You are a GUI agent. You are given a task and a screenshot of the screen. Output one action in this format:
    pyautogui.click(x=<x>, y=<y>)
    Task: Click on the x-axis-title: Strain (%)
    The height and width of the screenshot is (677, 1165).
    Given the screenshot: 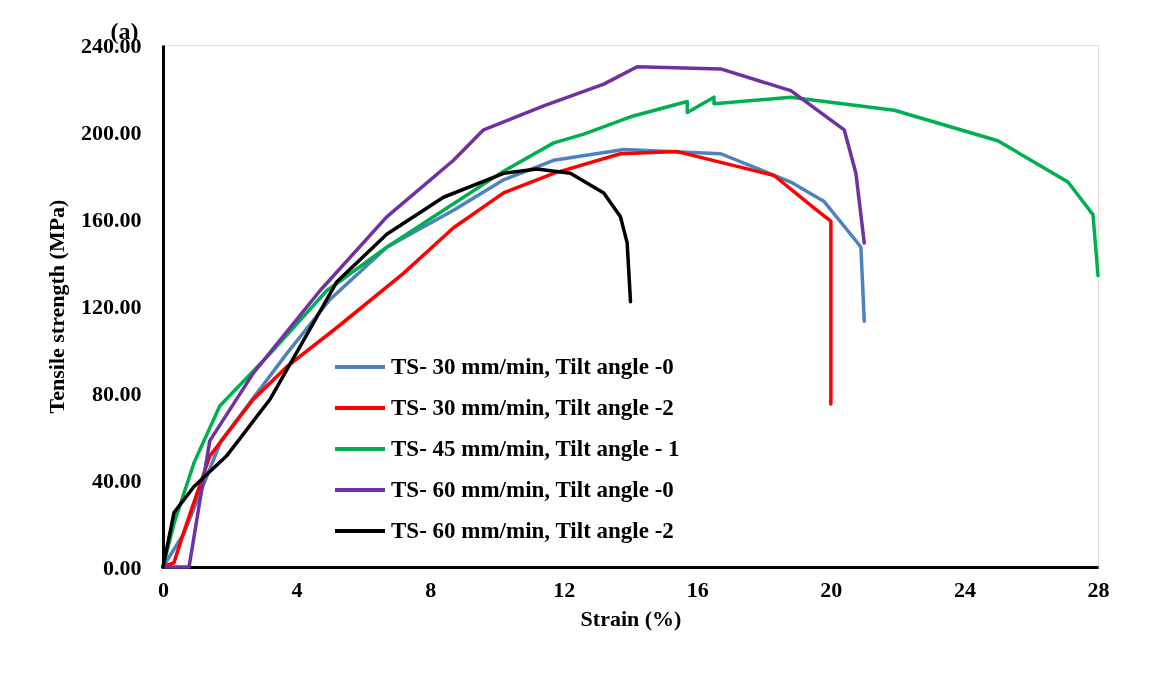 What is the action you would take?
    pyautogui.click(x=631, y=618)
    